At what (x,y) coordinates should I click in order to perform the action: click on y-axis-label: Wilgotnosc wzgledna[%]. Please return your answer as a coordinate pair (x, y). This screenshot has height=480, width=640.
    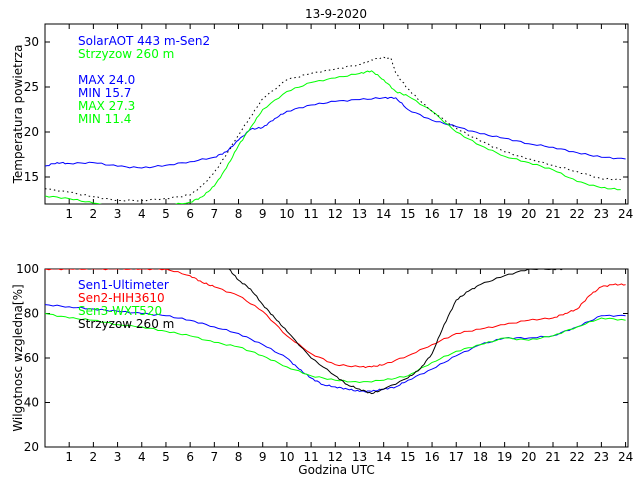
    Looking at the image, I should click on (18, 357).